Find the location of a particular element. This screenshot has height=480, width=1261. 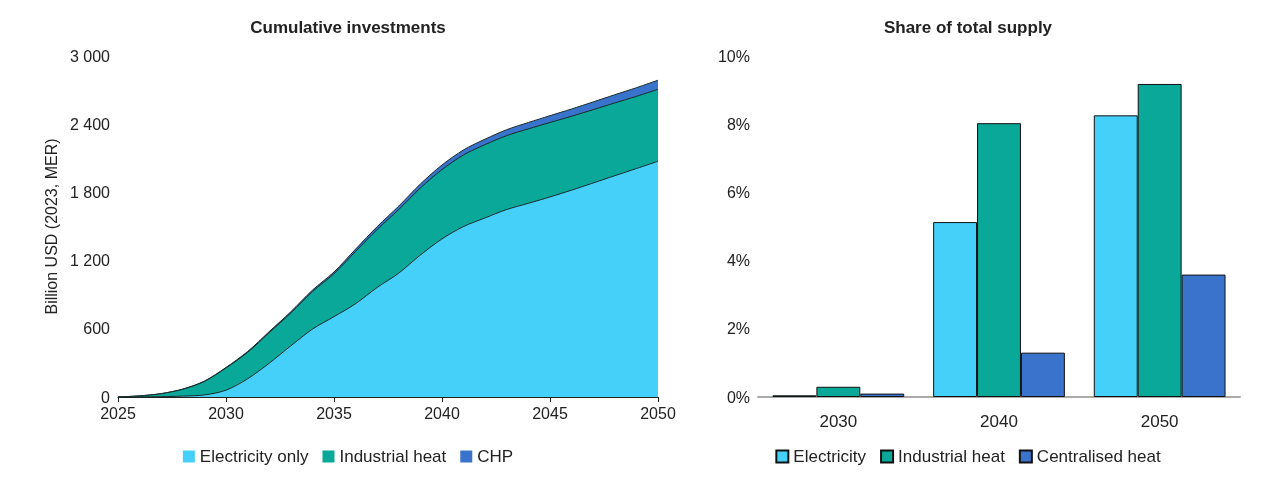

y-tick-label: 0% is located at coordinates (738, 397).